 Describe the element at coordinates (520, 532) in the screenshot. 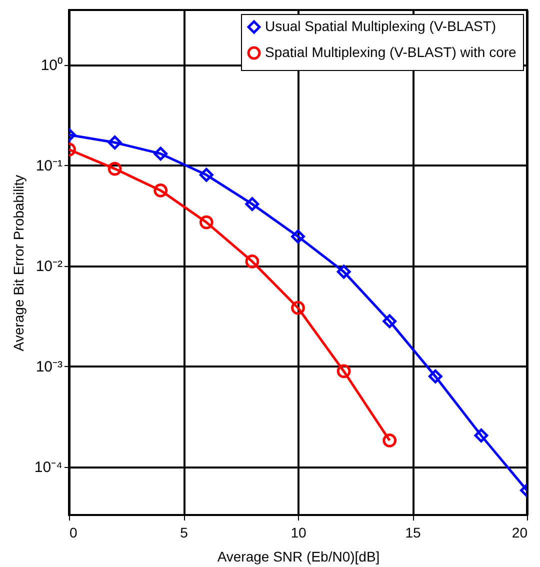

I see `x-tick-label: 20` at that location.